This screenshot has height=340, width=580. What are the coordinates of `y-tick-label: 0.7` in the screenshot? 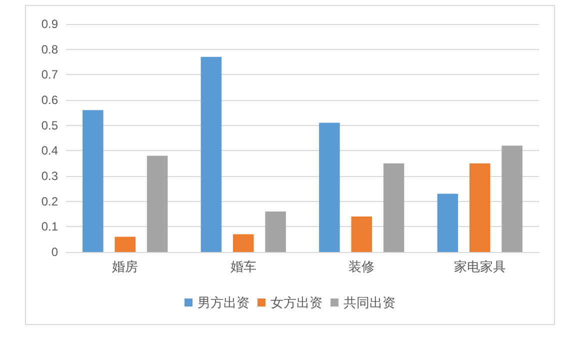 It's located at (49, 75).